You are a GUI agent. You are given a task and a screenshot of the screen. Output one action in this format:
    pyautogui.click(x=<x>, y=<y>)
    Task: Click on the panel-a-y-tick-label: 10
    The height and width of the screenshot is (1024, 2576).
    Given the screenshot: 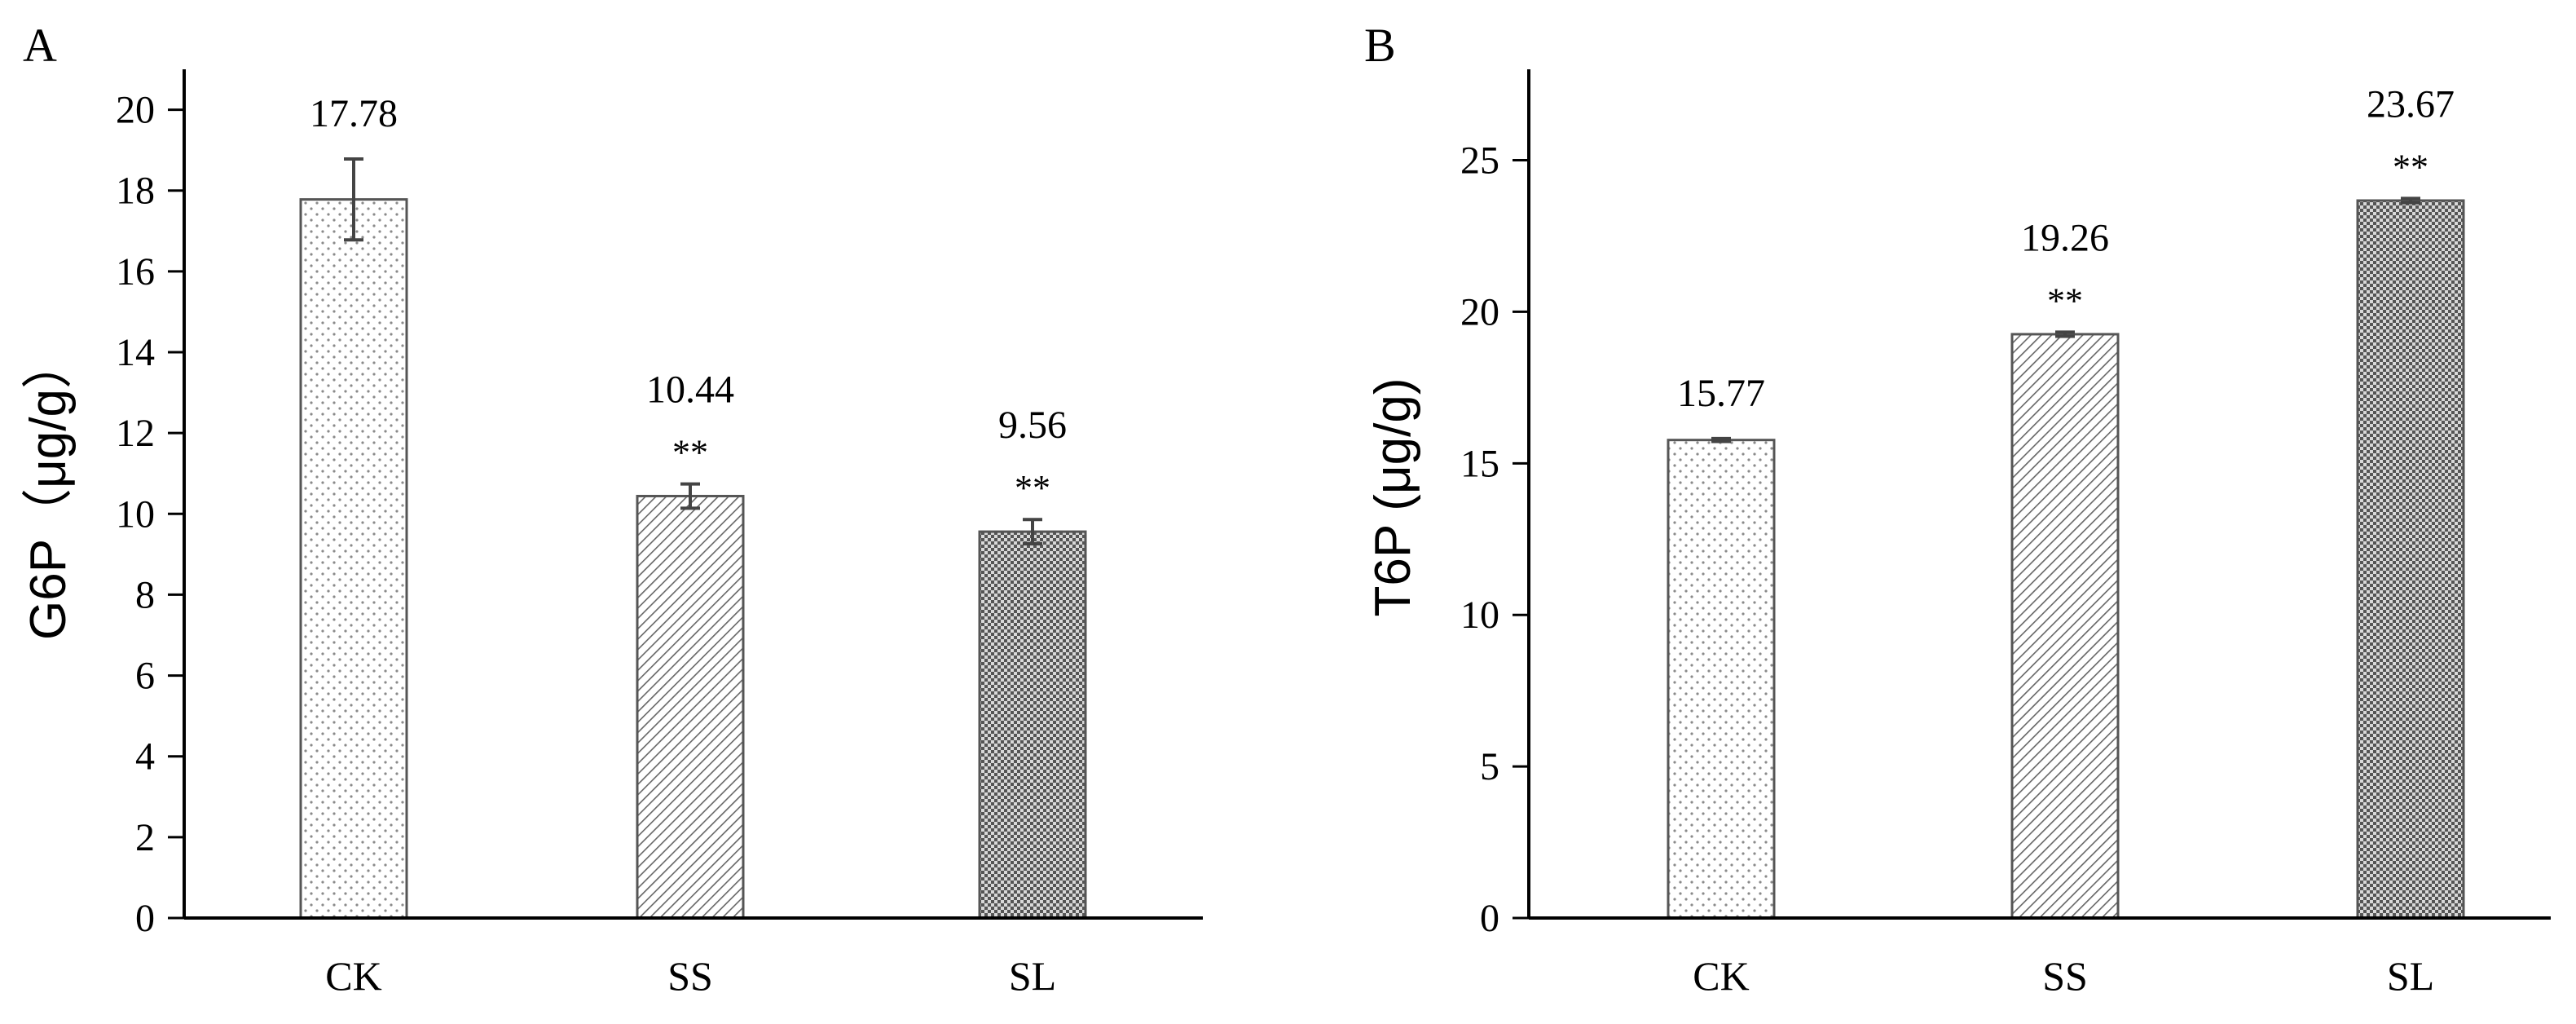 What is the action you would take?
    pyautogui.click(x=135, y=514)
    